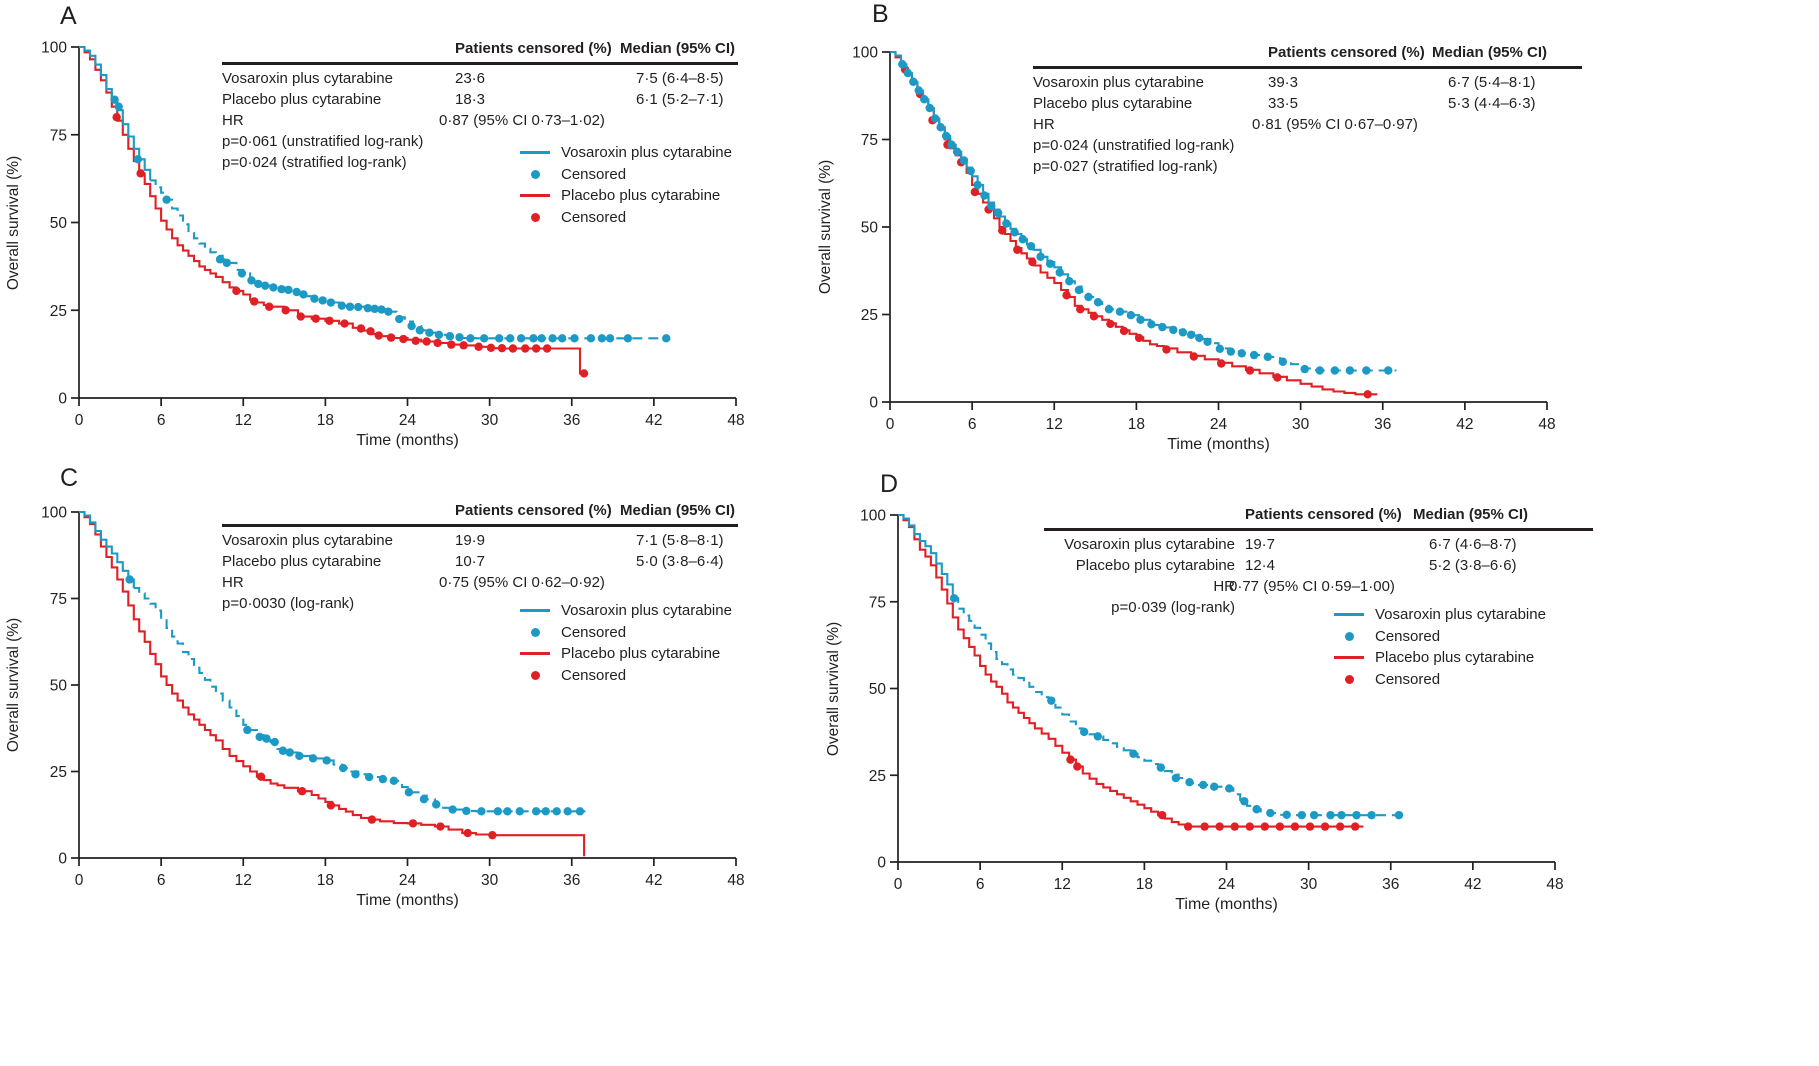  Describe the element at coordinates (678, 510) in the screenshot. I see `col-header-median: Median (95% CI)` at that location.